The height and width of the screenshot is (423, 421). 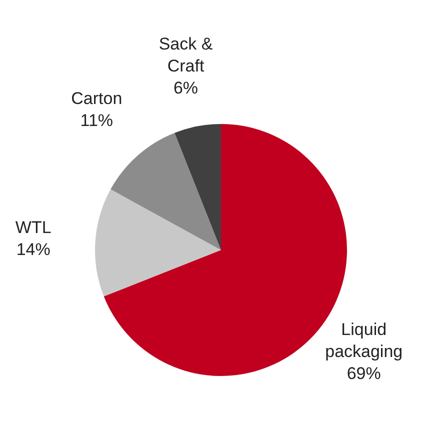 I want to click on data-label: 69%, so click(x=363, y=373).